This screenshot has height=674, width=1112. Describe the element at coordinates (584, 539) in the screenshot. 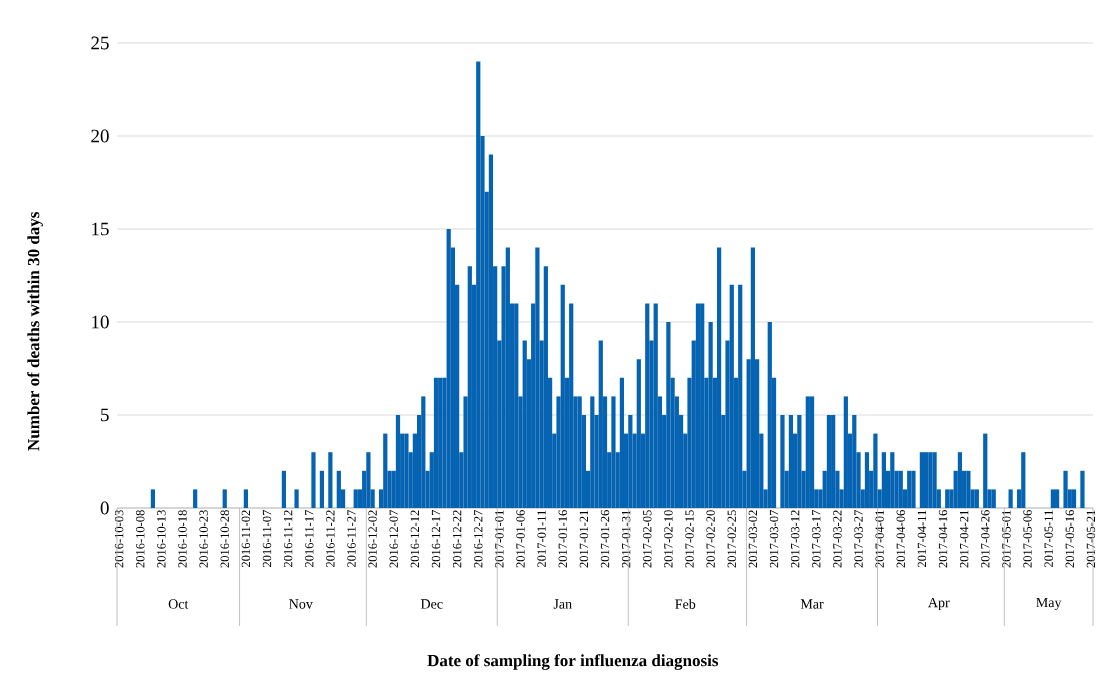

I see `x-tick-label: 2017-01-21` at that location.